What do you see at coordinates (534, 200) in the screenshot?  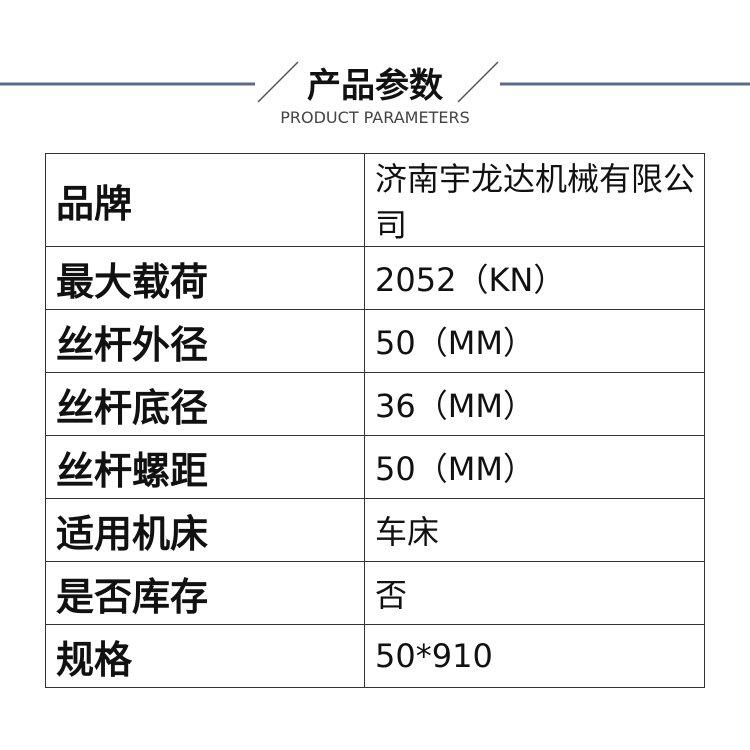 I see `param-value: 济南宇龙达机械有限公司` at bounding box center [534, 200].